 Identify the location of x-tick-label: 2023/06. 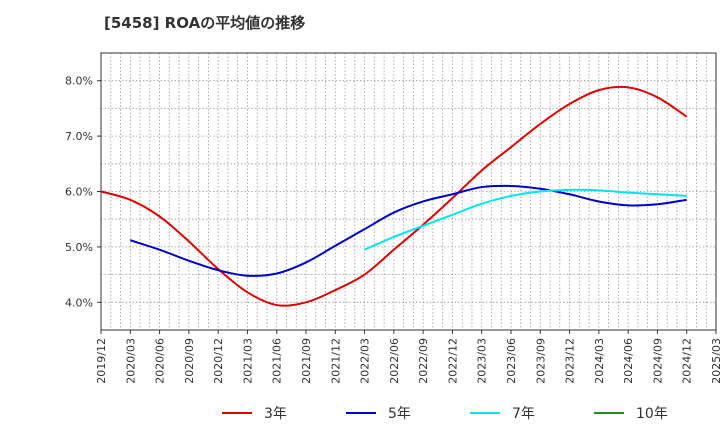
(511, 361).